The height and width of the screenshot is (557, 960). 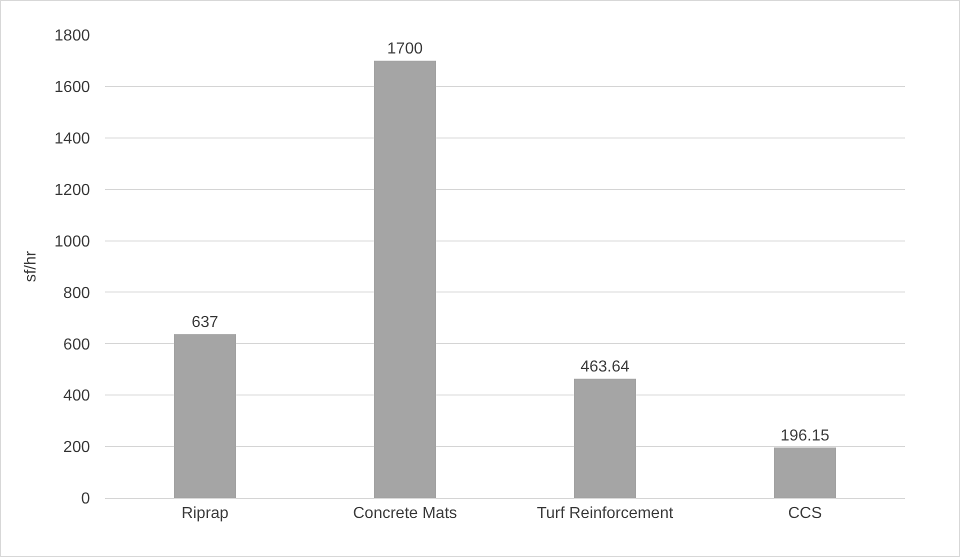 What do you see at coordinates (76, 447) in the screenshot?
I see `y-tick-label: 200` at bounding box center [76, 447].